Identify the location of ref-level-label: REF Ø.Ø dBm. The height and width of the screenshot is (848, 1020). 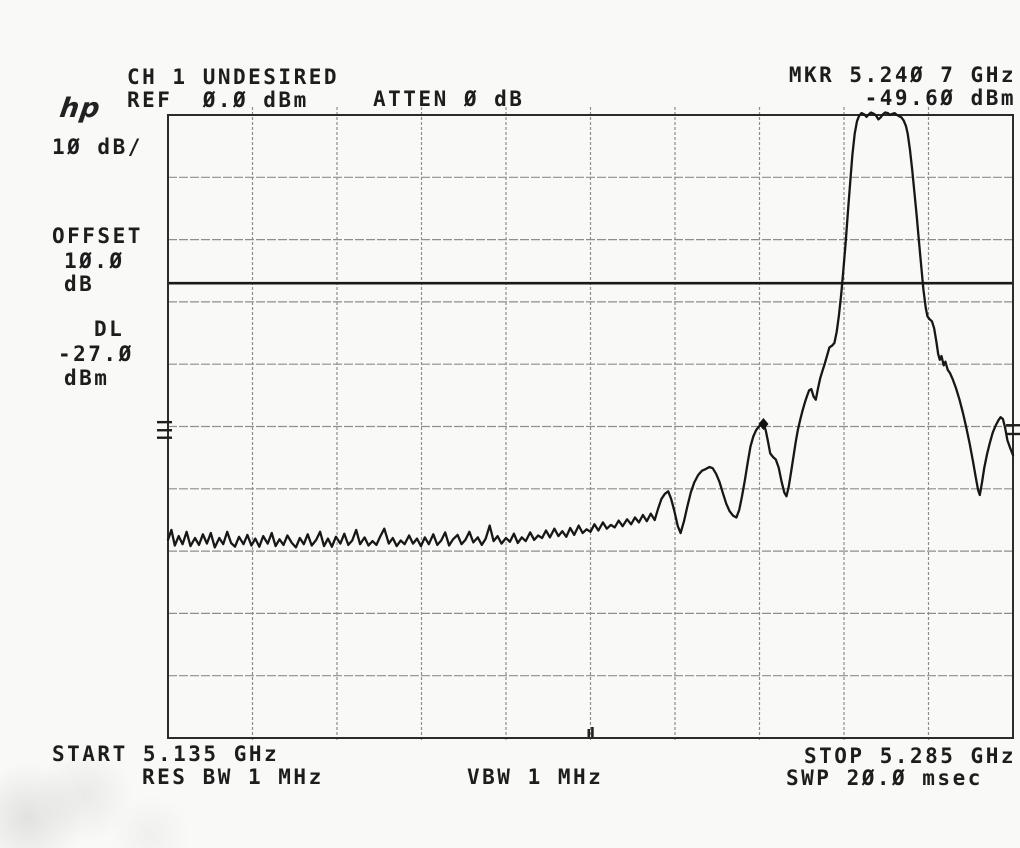
(218, 100).